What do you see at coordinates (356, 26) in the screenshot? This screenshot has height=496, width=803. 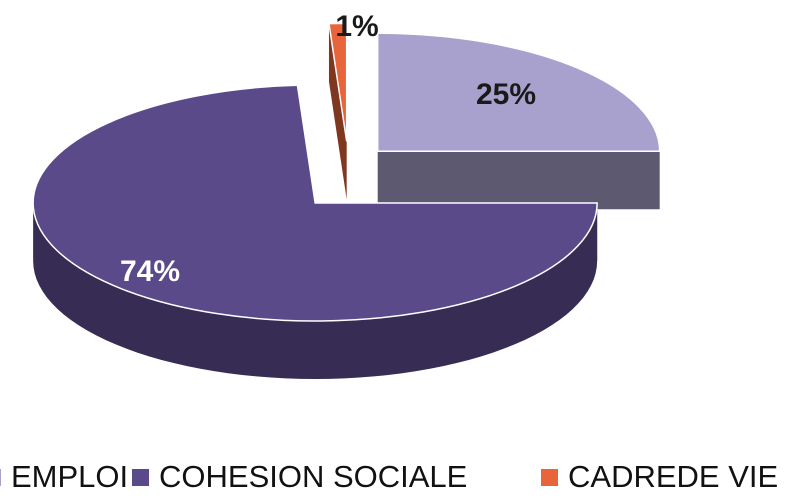 I see `data-label: 1%` at bounding box center [356, 26].